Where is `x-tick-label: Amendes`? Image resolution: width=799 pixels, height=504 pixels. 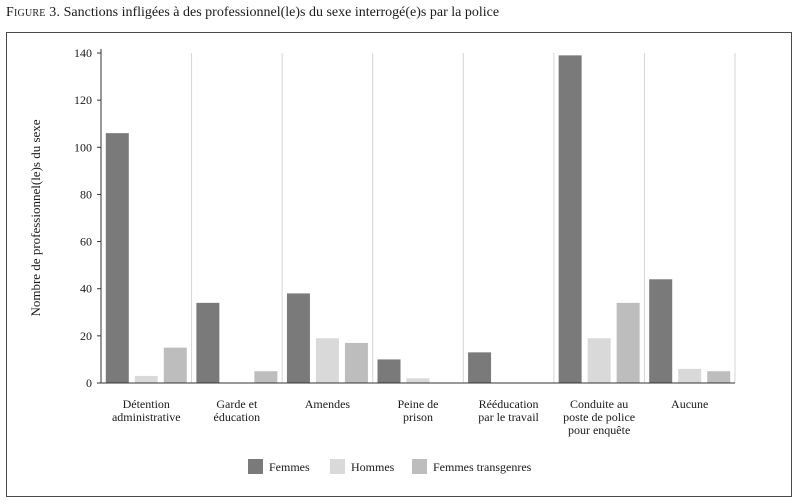
x-tick-label: Amendes is located at coordinates (328, 404).